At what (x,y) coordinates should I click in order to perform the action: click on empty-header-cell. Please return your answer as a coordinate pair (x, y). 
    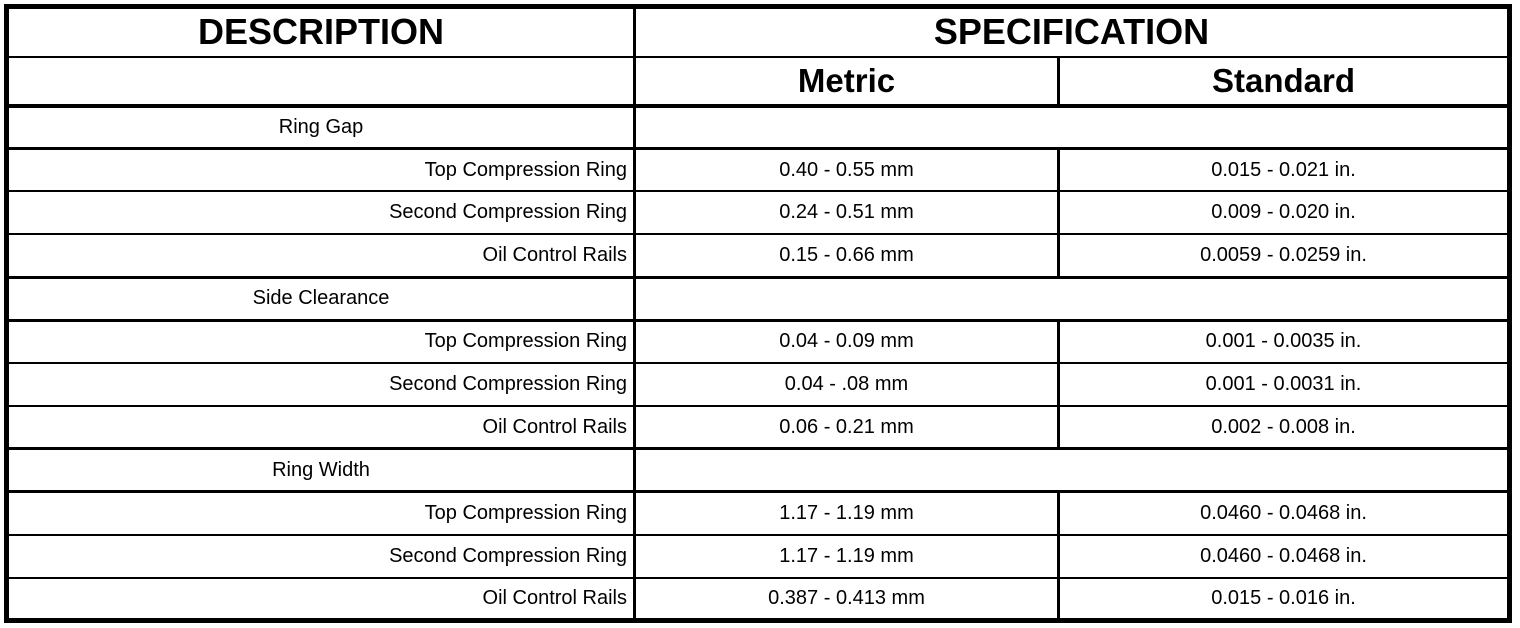
    Looking at the image, I should click on (320, 81).